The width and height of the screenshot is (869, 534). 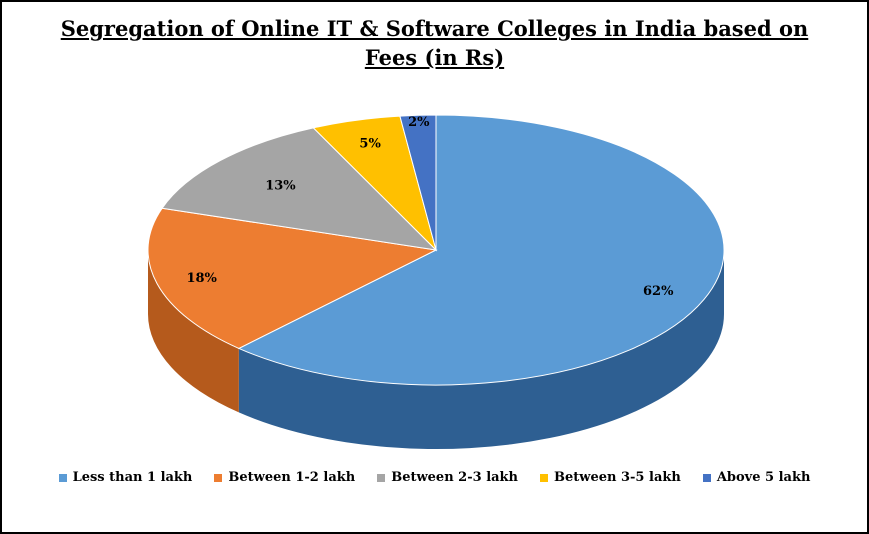 What do you see at coordinates (763, 477) in the screenshot?
I see `legend-label: Above 5 lakh` at bounding box center [763, 477].